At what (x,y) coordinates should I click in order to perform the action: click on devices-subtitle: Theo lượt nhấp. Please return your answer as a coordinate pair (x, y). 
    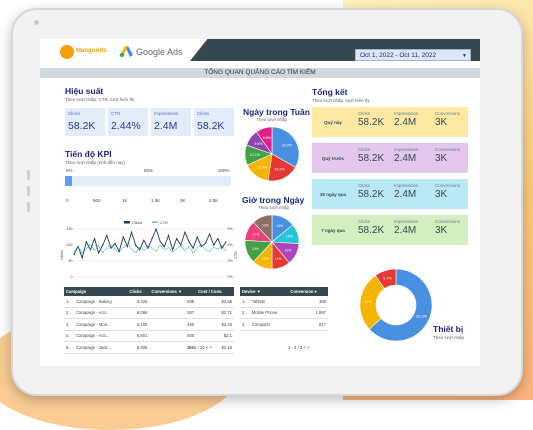
    Looking at the image, I should click on (448, 337).